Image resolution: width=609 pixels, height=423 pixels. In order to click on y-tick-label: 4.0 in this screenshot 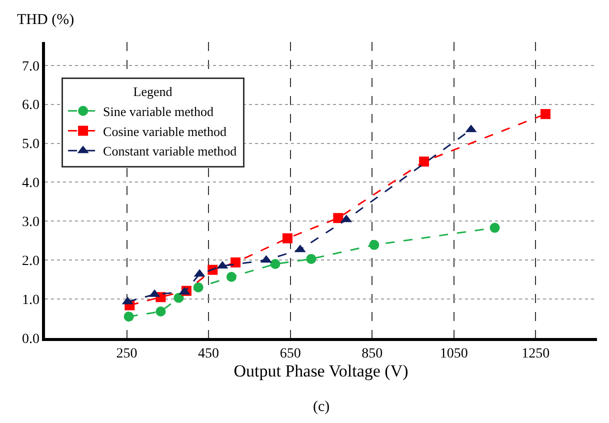, I will do `click(31, 184)`.